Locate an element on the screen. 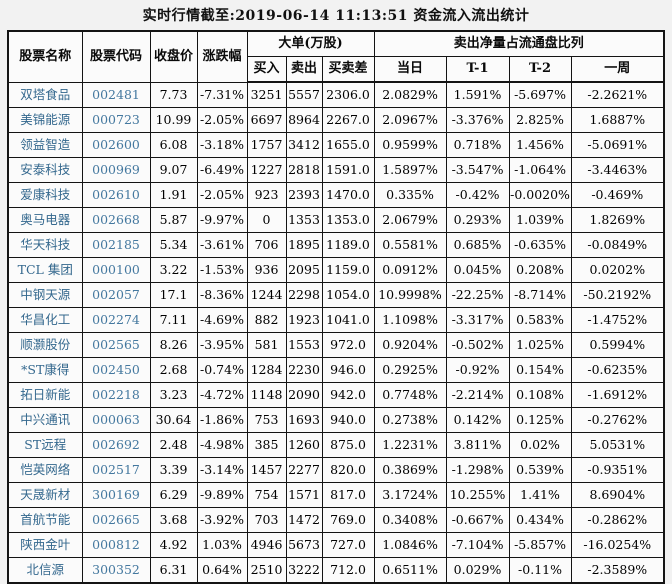  stock-name-cell: 恺英网络 is located at coordinates (45, 470).